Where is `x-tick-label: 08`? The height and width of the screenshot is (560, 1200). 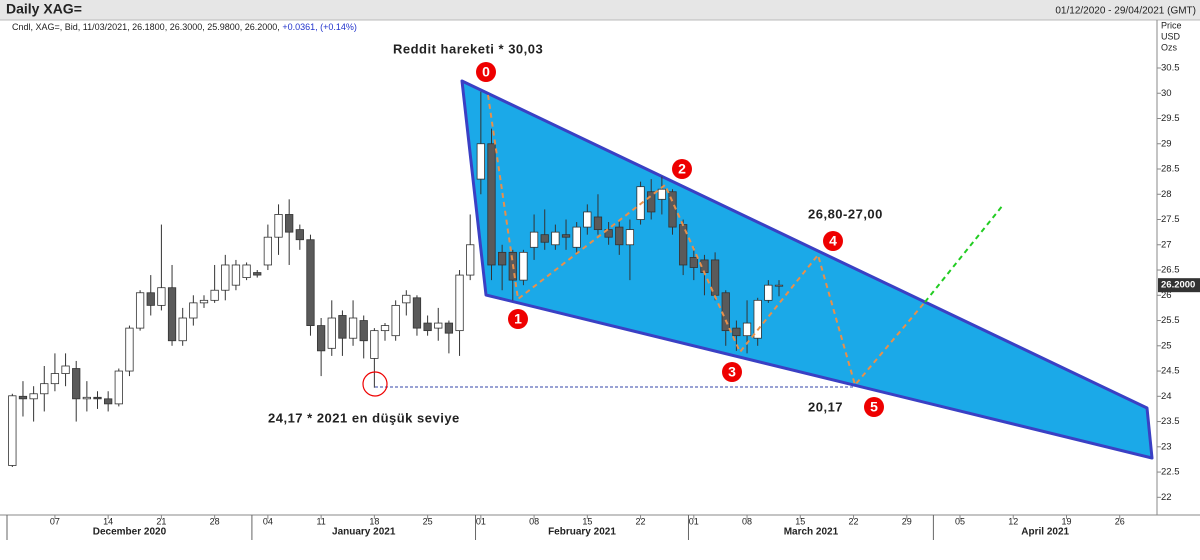
x-tick-label: 08 is located at coordinates (534, 521).